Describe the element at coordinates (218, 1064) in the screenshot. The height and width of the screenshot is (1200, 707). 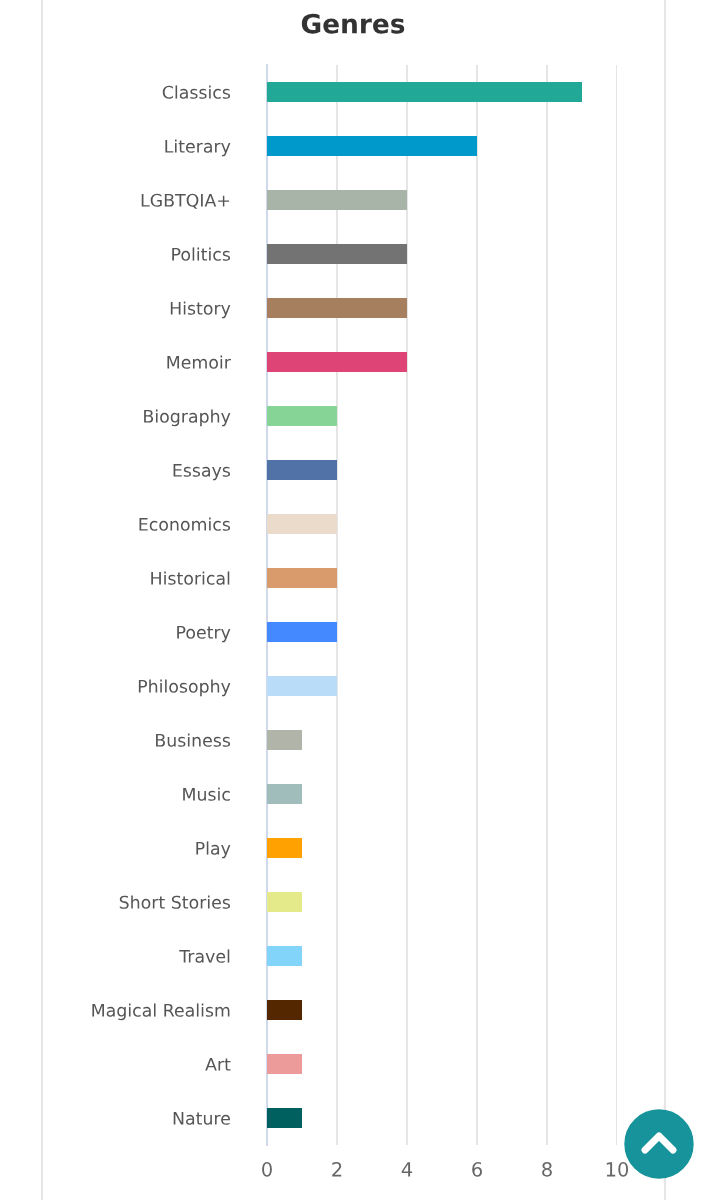
I see `y-tick-label: Art` at that location.